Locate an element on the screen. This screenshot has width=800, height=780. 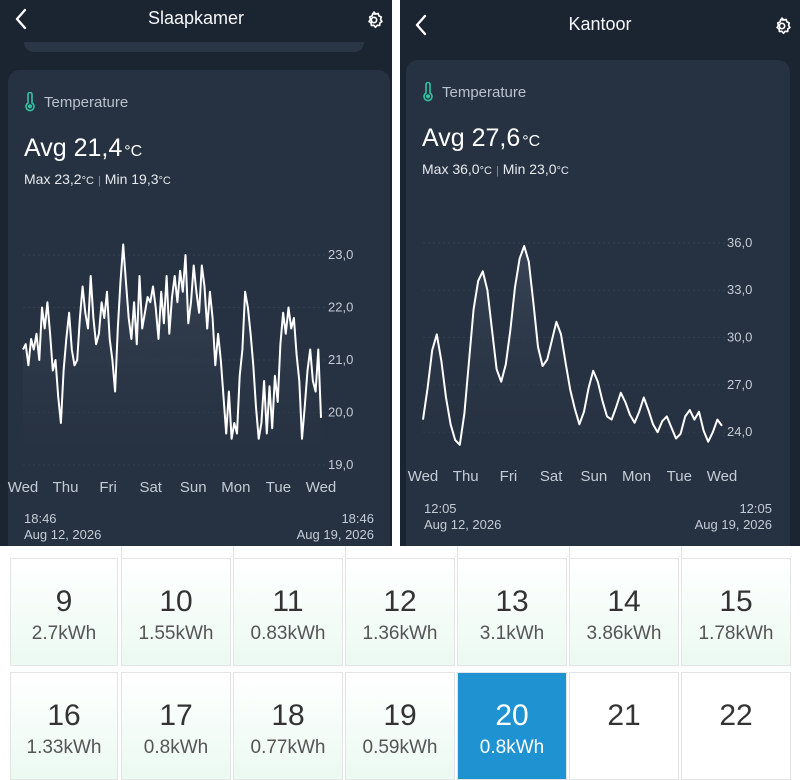
energy-value: 2.7kWh is located at coordinates (64, 633).